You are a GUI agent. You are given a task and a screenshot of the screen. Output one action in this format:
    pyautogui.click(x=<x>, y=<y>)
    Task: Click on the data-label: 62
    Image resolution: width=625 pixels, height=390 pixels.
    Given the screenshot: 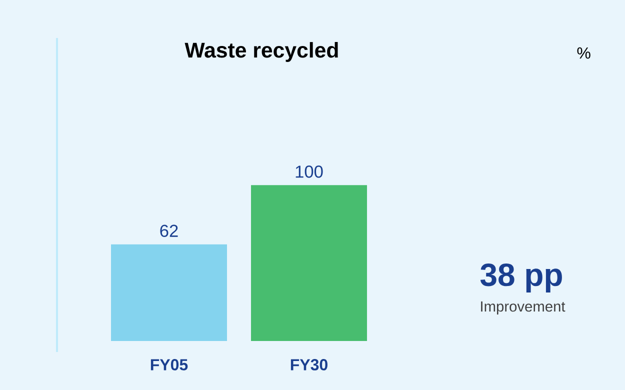 What is the action you would take?
    pyautogui.click(x=169, y=231)
    